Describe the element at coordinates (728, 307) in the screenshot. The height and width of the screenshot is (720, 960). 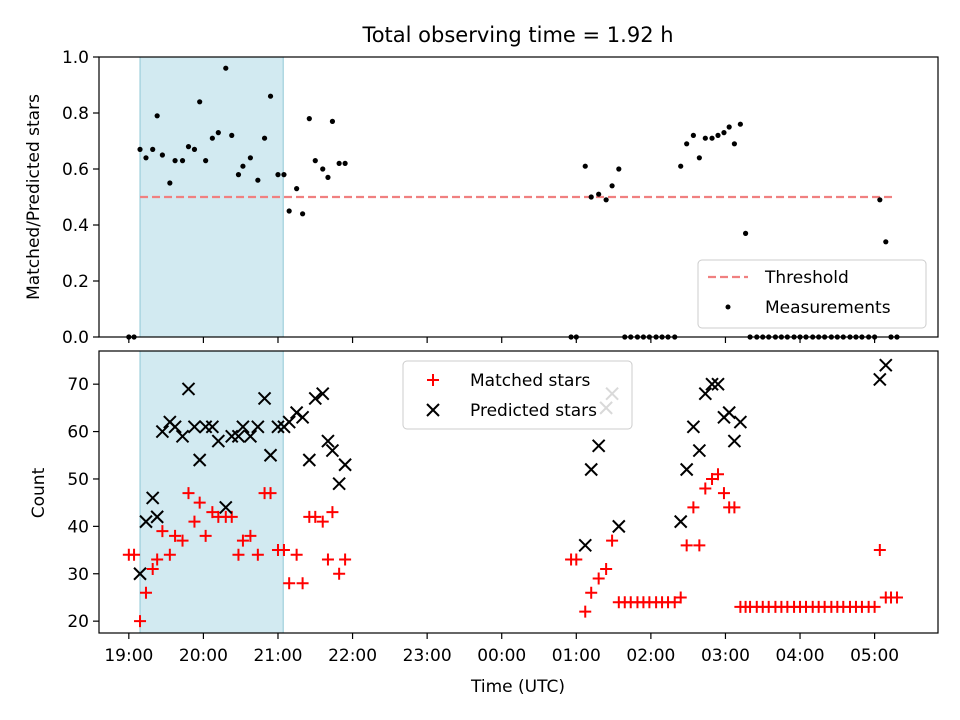
I see `measurements-legend-swatch` at that location.